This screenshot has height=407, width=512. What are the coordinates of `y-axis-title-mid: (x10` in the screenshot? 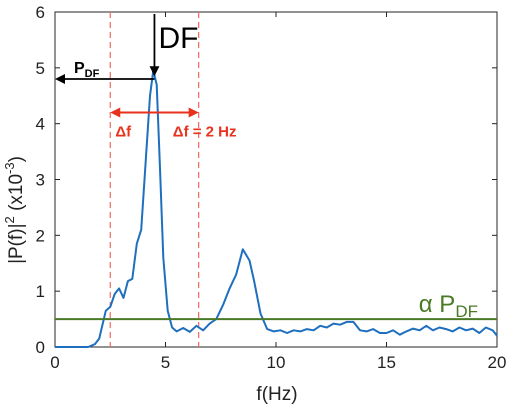 It's located at (16, 195).